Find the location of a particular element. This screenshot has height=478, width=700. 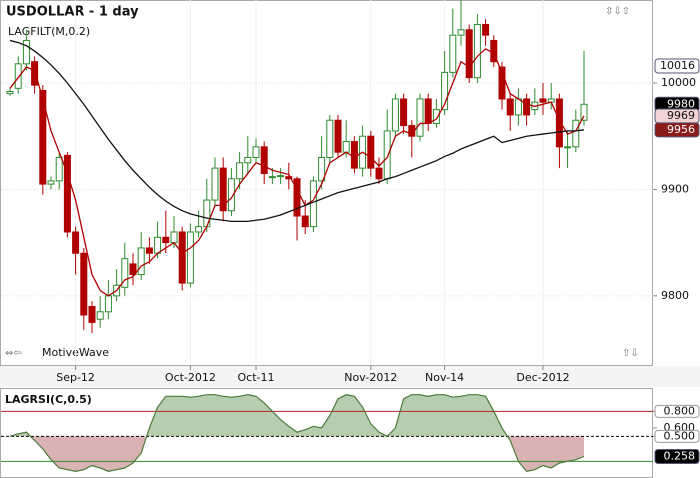

x-tick-label: Oct-11 is located at coordinates (256, 377).